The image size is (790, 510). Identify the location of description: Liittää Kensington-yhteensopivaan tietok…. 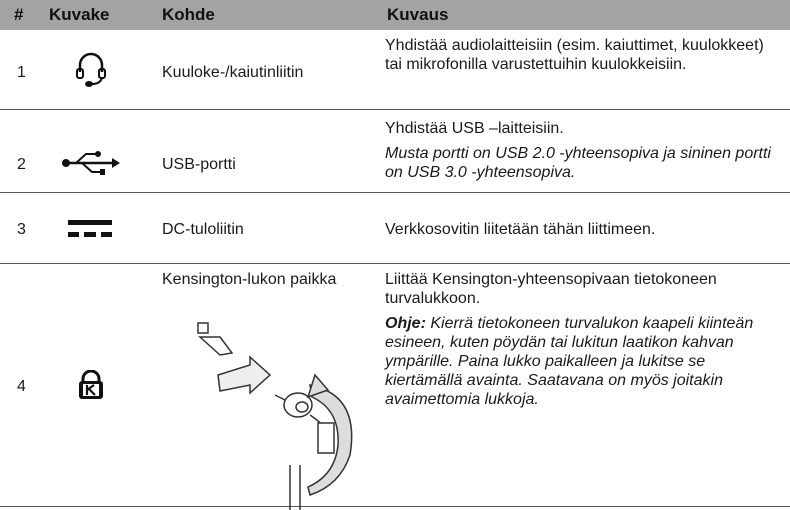
(585, 342).